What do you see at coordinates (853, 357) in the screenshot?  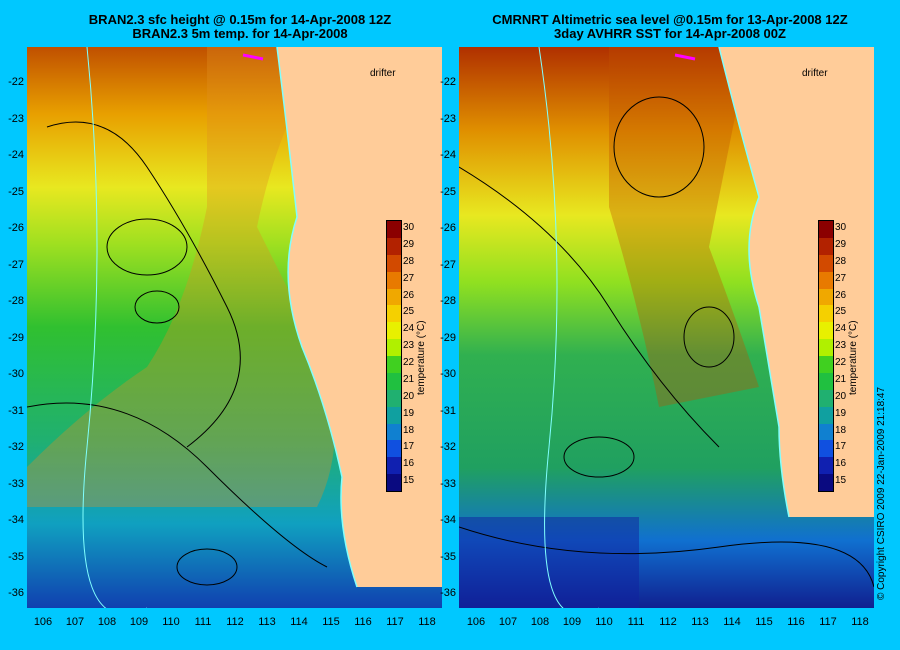 I see `right-colorbar-title: temperature (°C)` at bounding box center [853, 357].